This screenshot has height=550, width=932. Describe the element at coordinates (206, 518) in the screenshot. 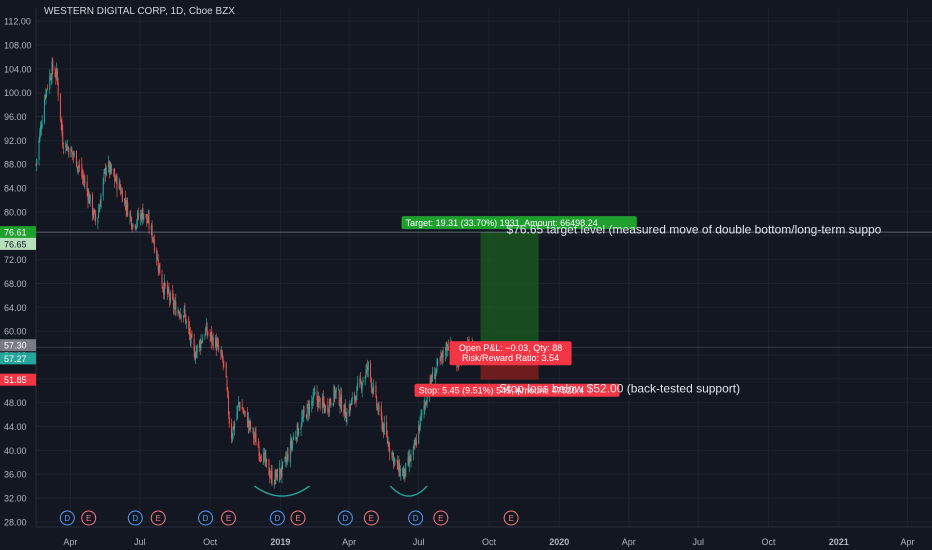

I see `dividend-badge-label: D` at that location.